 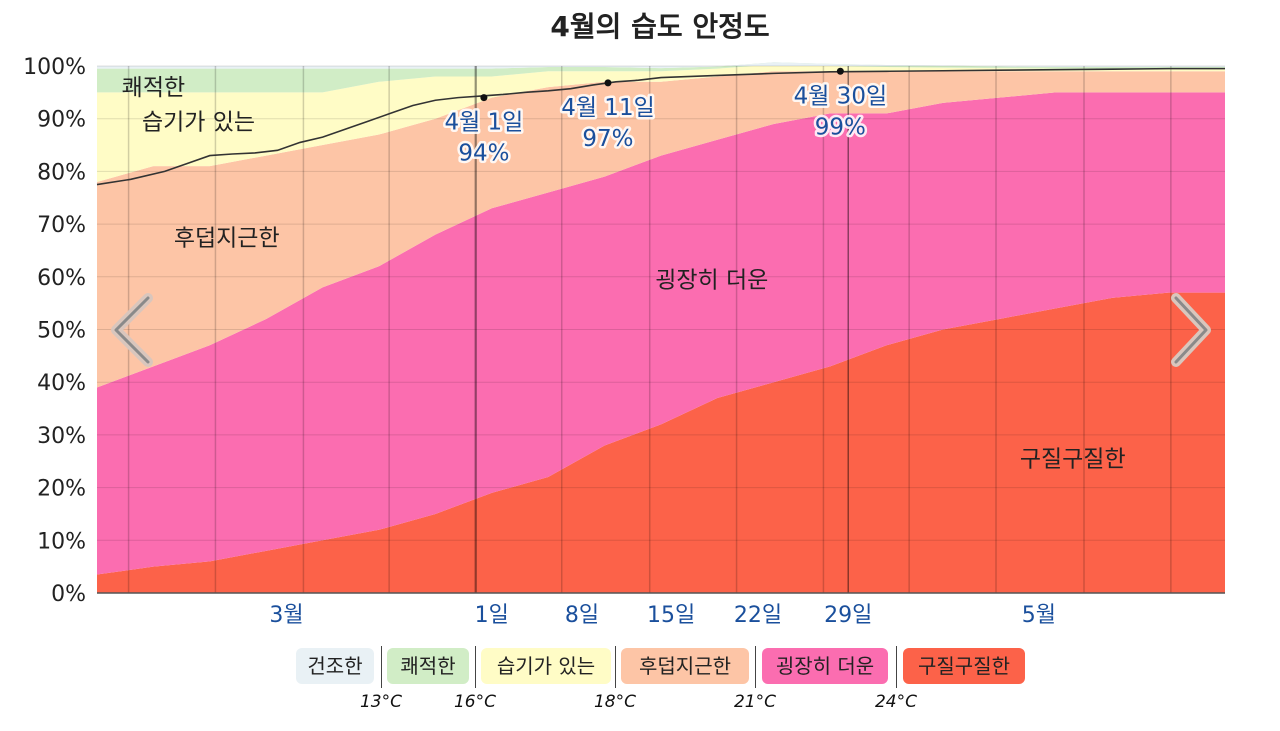 I want to click on legend-temp-label: 24°C, so click(x=896, y=702).